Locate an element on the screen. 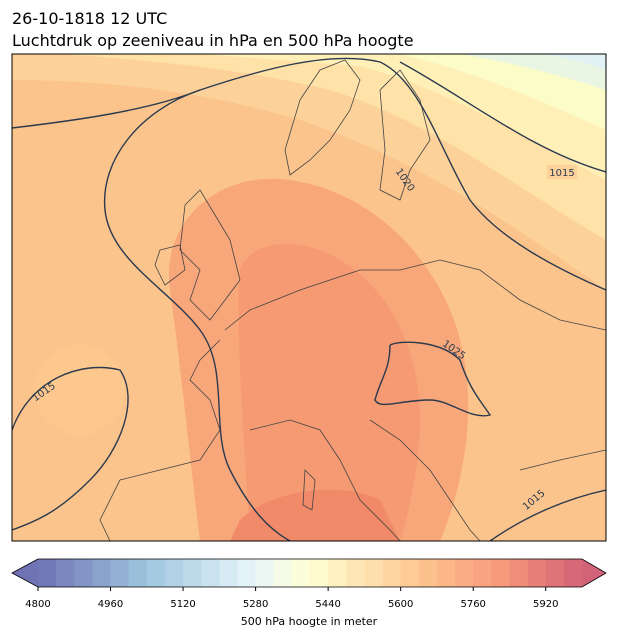 The image size is (618, 639). label-bg is located at coordinates (562, 172).